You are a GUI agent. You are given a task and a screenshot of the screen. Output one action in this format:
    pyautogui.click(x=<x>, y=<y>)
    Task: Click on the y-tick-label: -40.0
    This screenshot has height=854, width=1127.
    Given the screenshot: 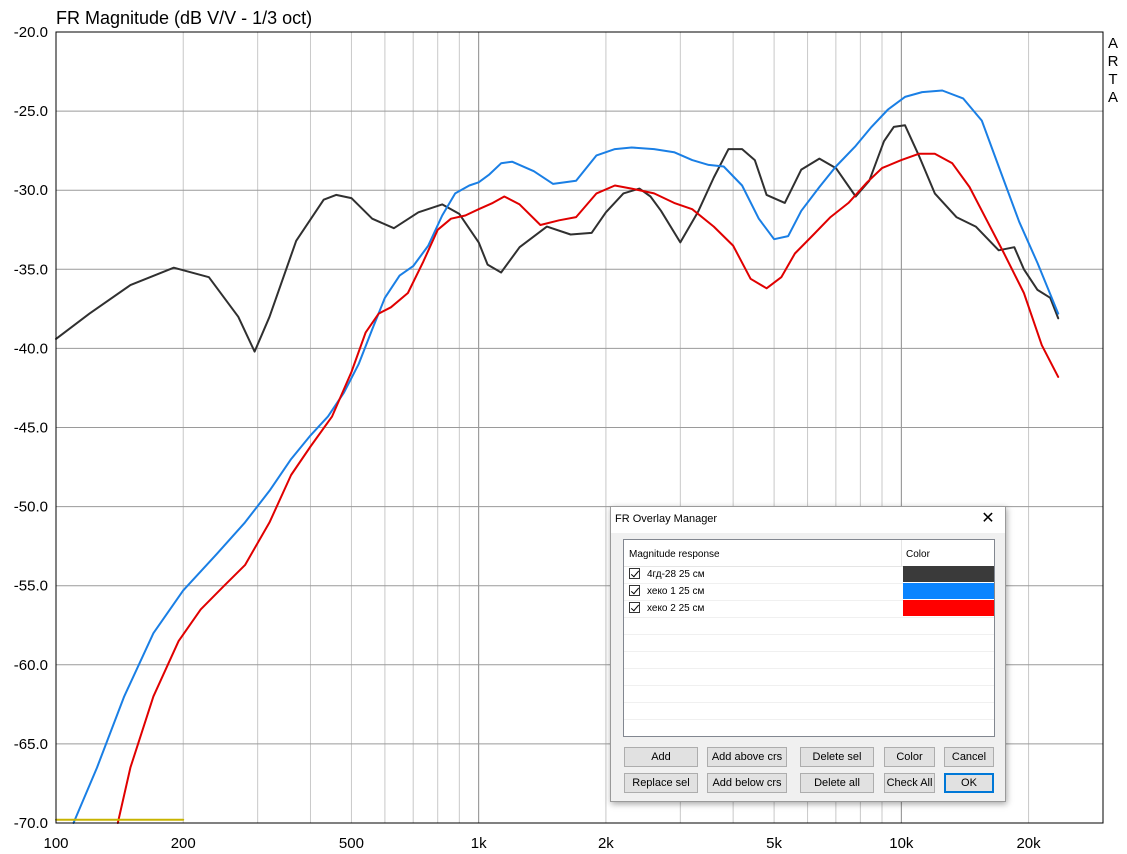 What is the action you would take?
    pyautogui.click(x=31, y=348)
    